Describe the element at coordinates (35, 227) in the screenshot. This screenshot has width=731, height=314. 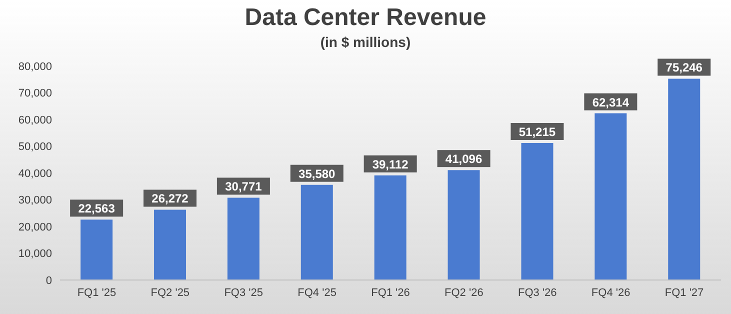
I see `y-tick-label: 20,000` at that location.